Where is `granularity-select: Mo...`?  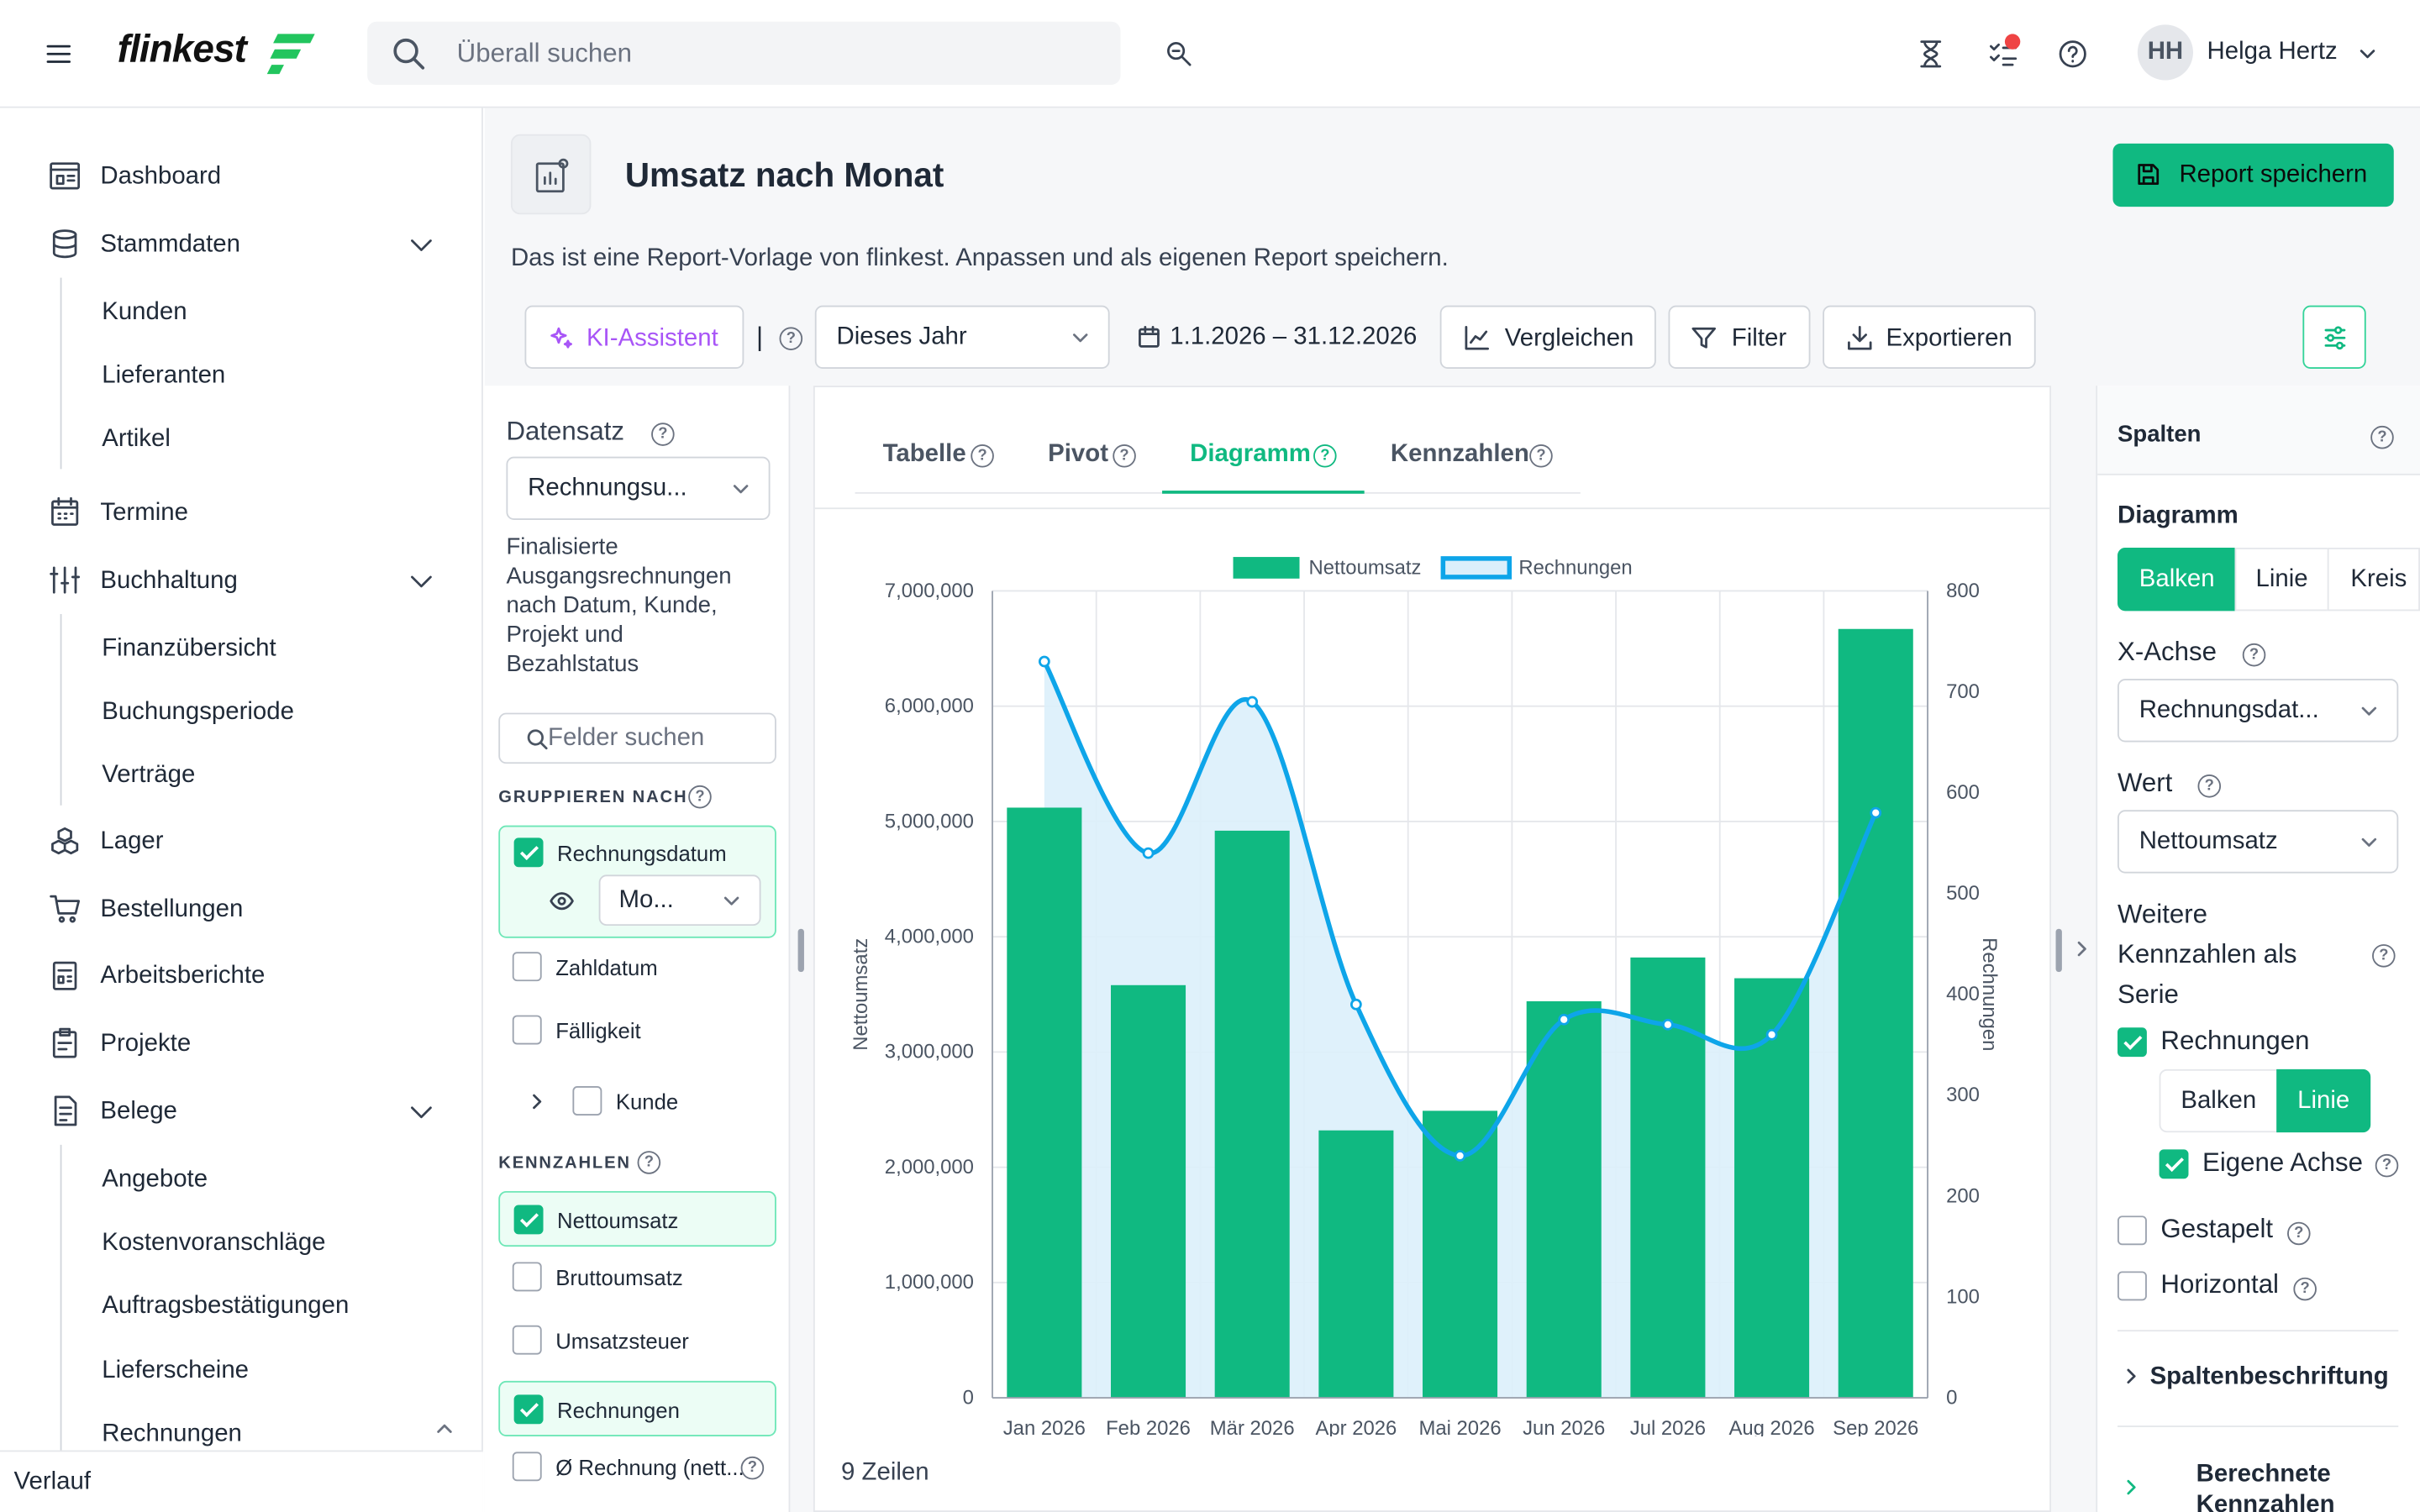
granularity-select: Mo... is located at coordinates (679, 900).